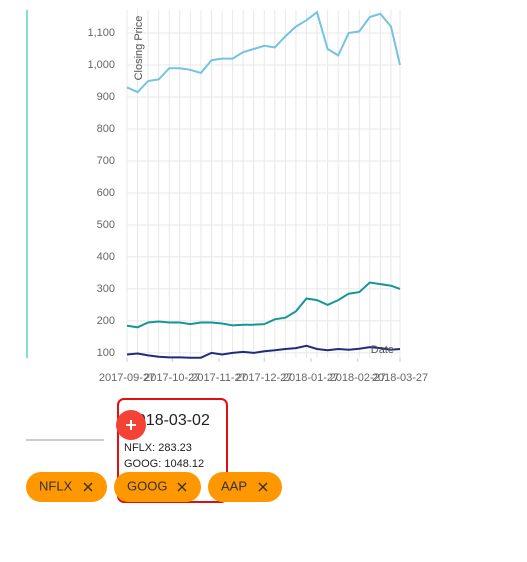  What do you see at coordinates (106, 161) in the screenshot?
I see `y-tick-label: 700` at bounding box center [106, 161].